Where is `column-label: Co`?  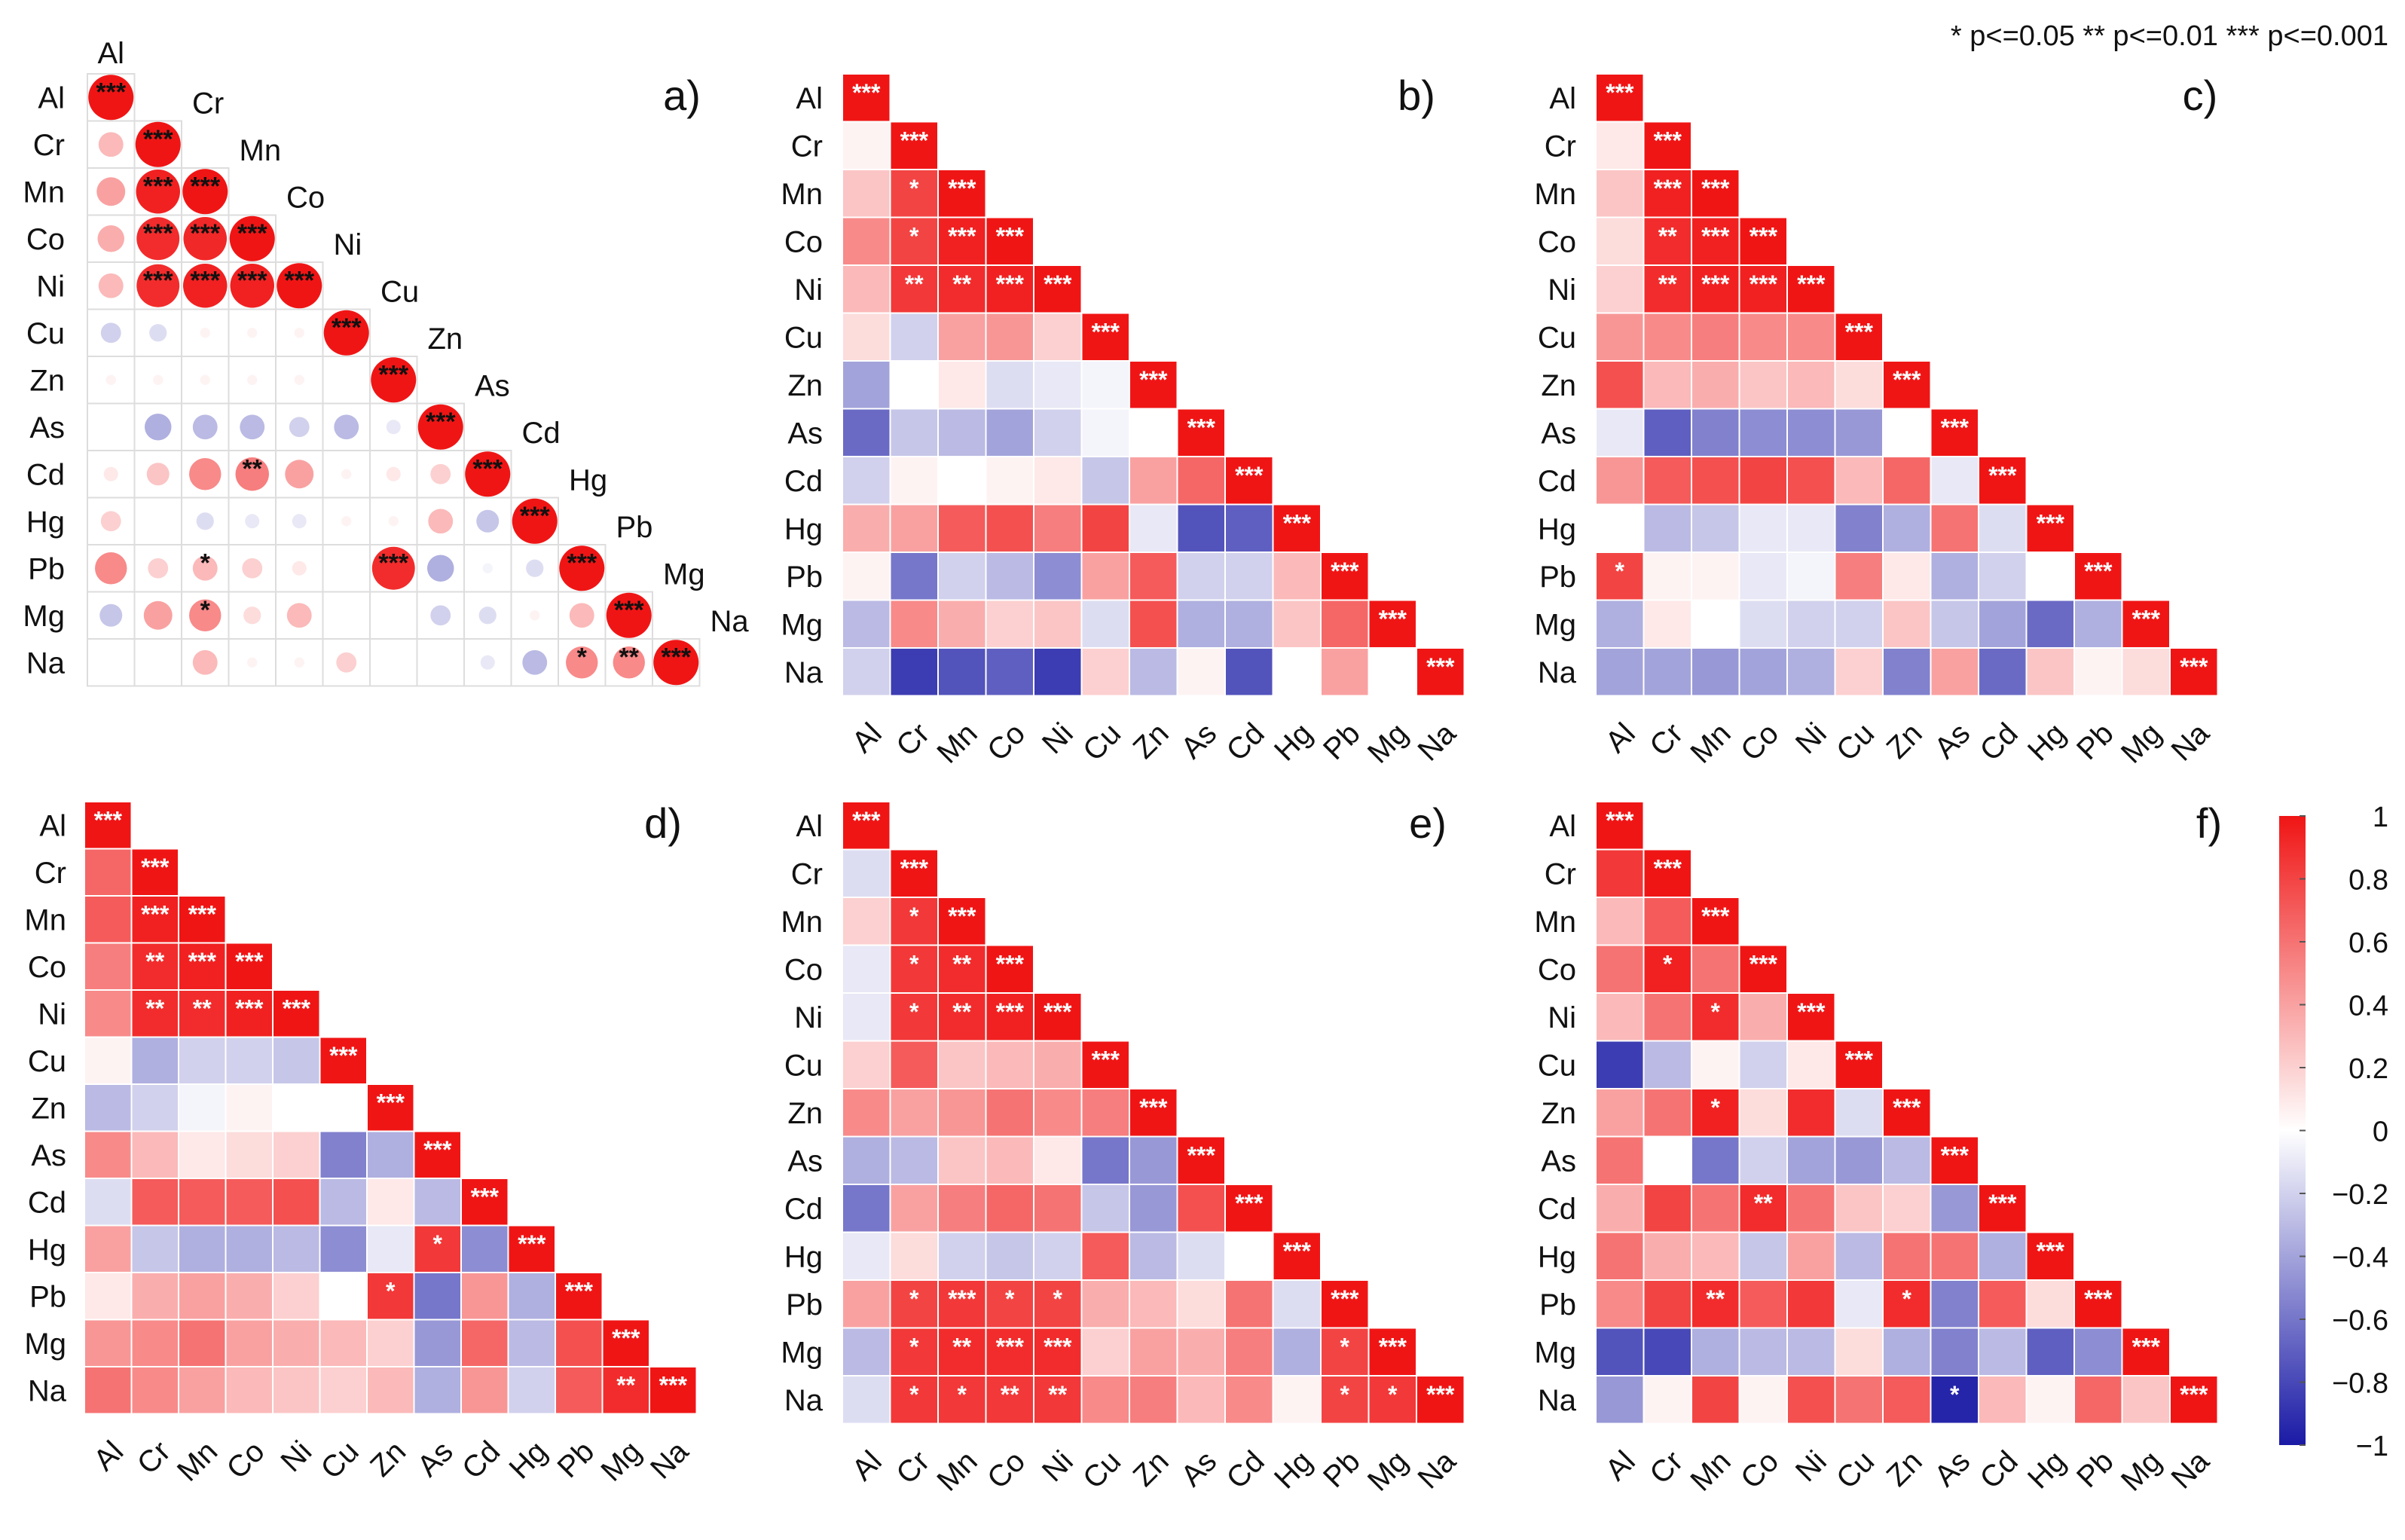
column-label: Co is located at coordinates (245, 1460).